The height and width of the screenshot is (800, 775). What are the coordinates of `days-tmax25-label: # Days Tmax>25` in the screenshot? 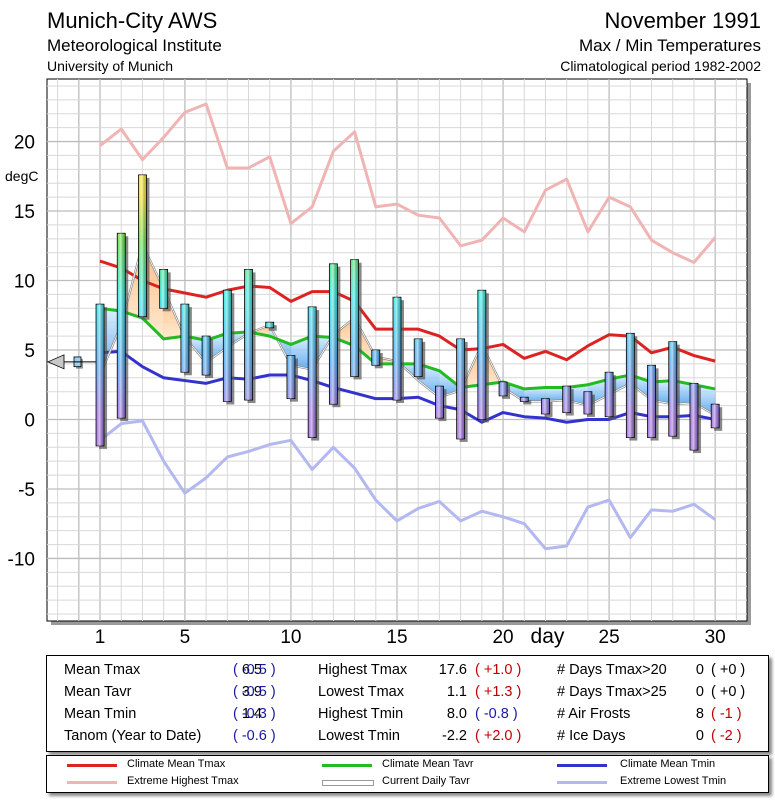 It's located at (612, 692).